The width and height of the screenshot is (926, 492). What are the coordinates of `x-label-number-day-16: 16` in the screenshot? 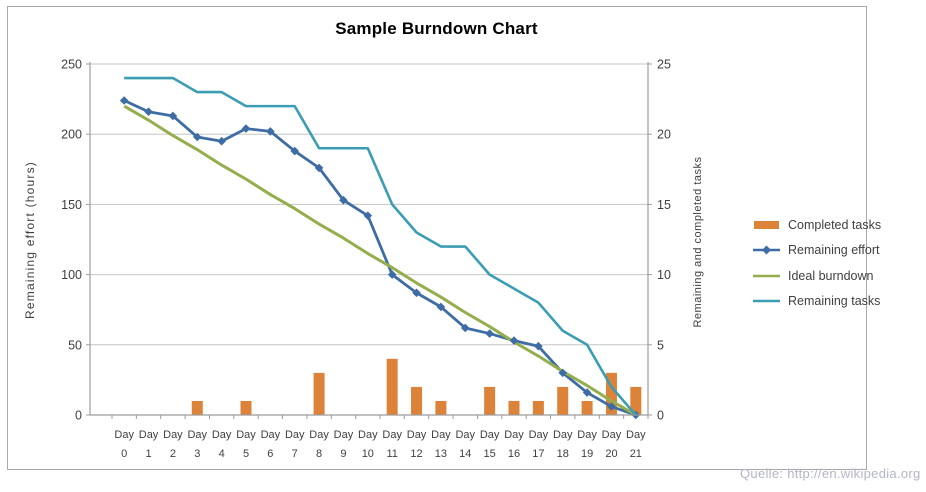 It's located at (514, 454).